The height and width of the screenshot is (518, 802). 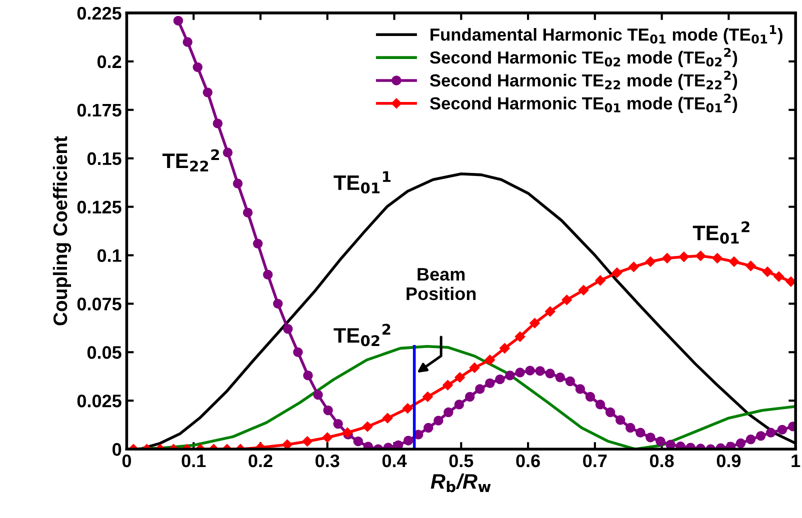 I want to click on legend-label: Second Harmonic TE$_{02}$ mode (TE$_{02}$$^{2}$), so click(x=584, y=58).